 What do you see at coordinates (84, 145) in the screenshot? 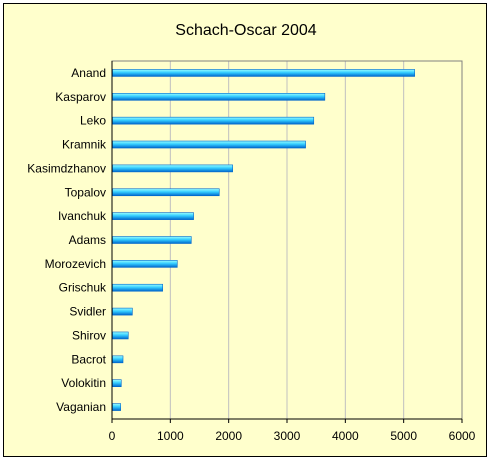
I see `category-label: Kramnik` at bounding box center [84, 145].